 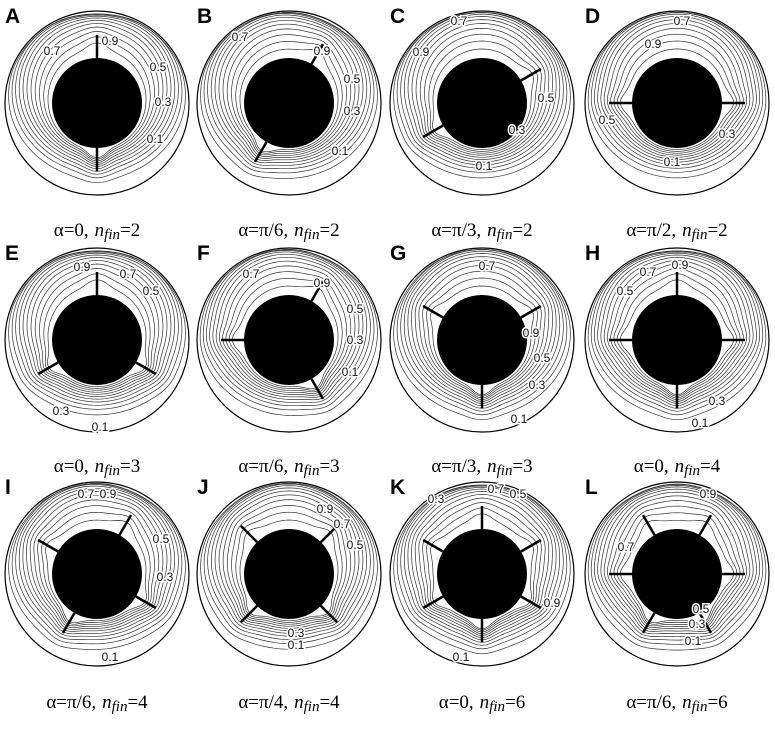 I want to click on panel: F 0.7 0.9 0.5 0.3 0.1 α=π/6, nfin=3, so click(x=289, y=360).